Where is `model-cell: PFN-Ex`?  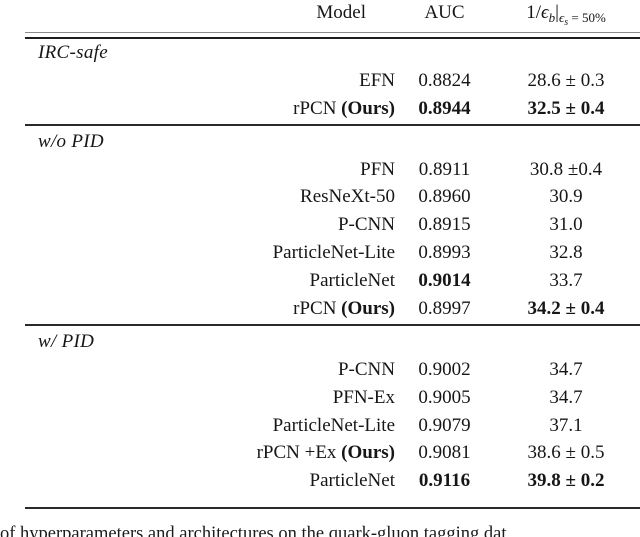 model-cell: PFN-Ex is located at coordinates (198, 398).